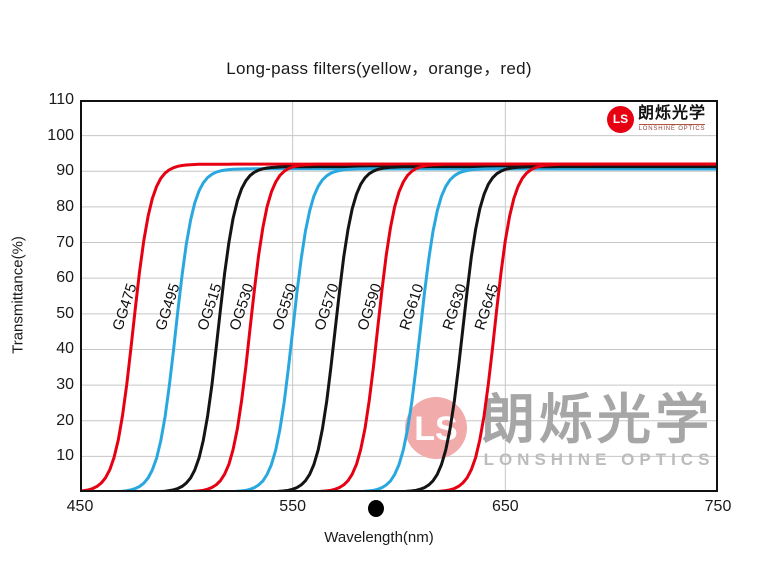  I want to click on brand-ls-icon: LS, so click(620, 119).